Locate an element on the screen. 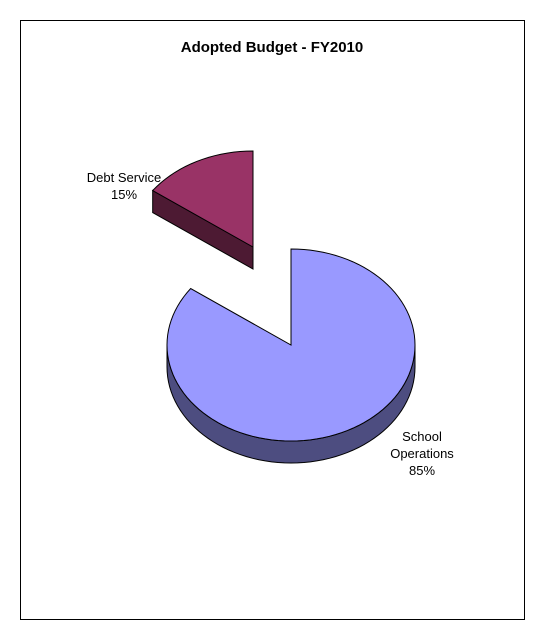  chart-title: Adopted Budget - FY2010 is located at coordinates (272, 47).